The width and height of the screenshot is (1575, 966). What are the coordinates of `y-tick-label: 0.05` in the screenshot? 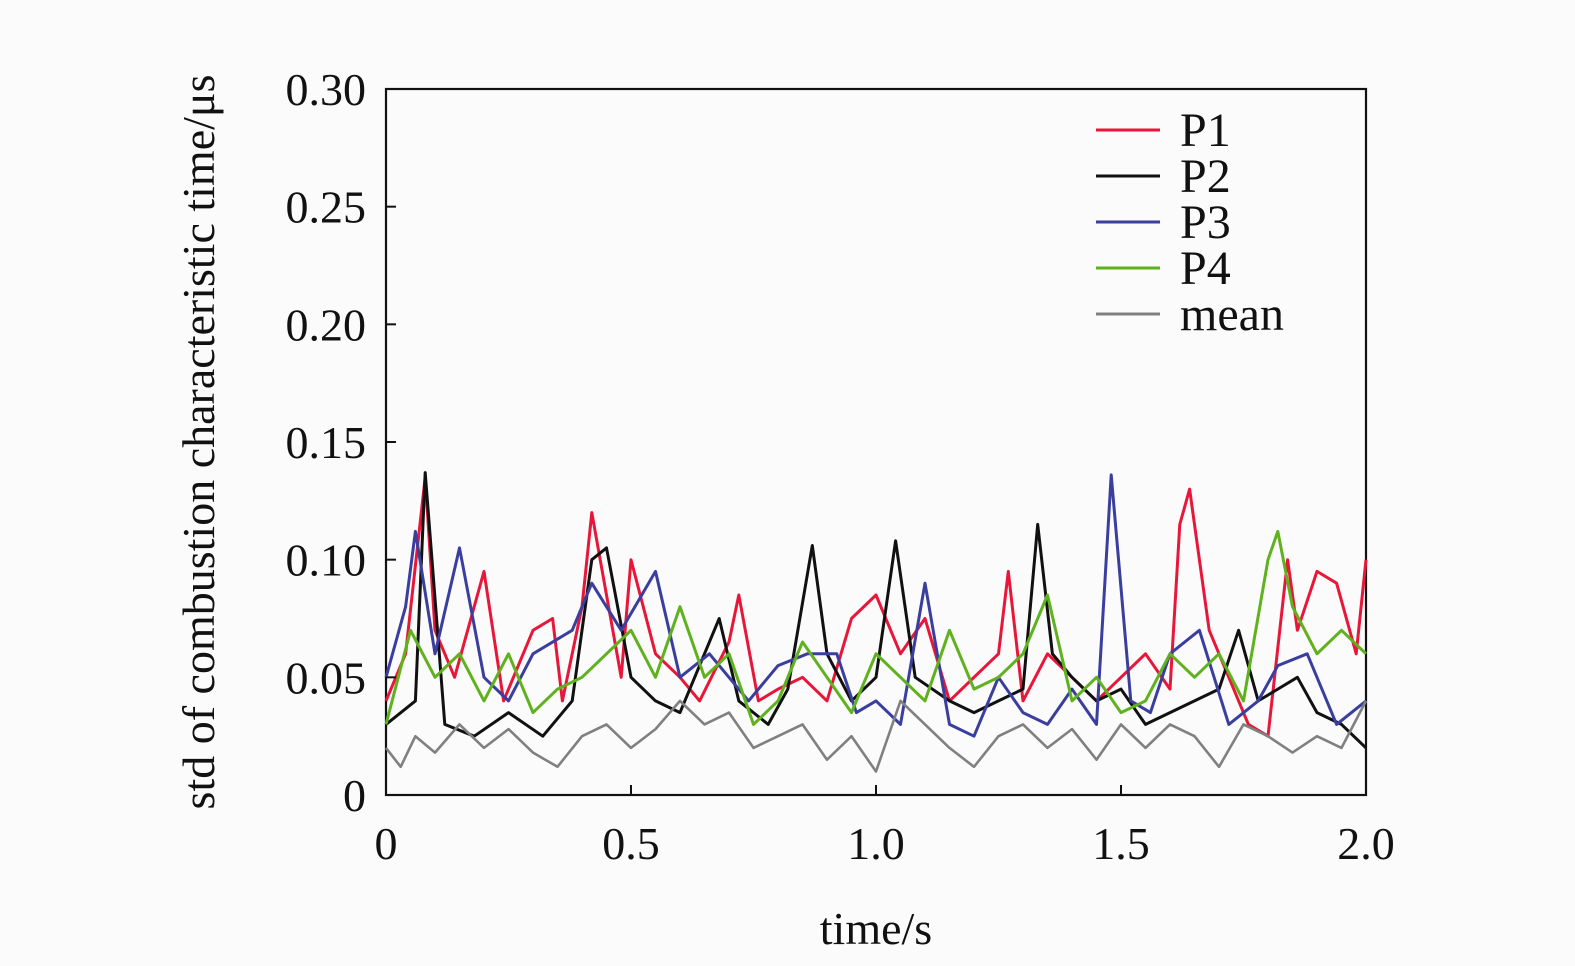 It's located at (326, 677).